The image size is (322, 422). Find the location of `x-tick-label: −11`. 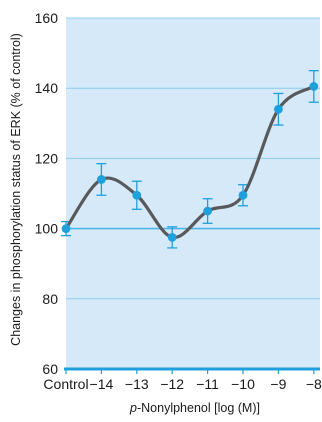

x-tick-label: −11 is located at coordinates (207, 384).